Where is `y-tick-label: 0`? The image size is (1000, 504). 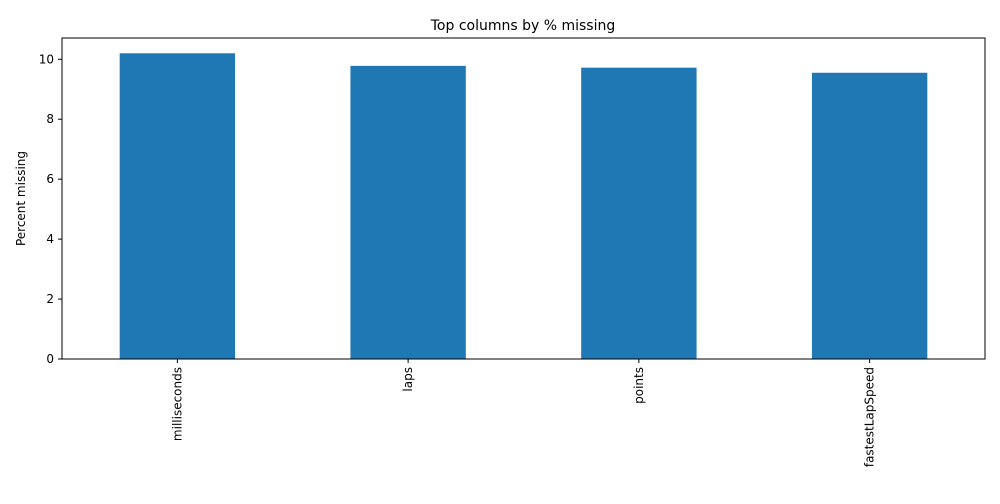 y-tick-label: 0 is located at coordinates (50, 359).